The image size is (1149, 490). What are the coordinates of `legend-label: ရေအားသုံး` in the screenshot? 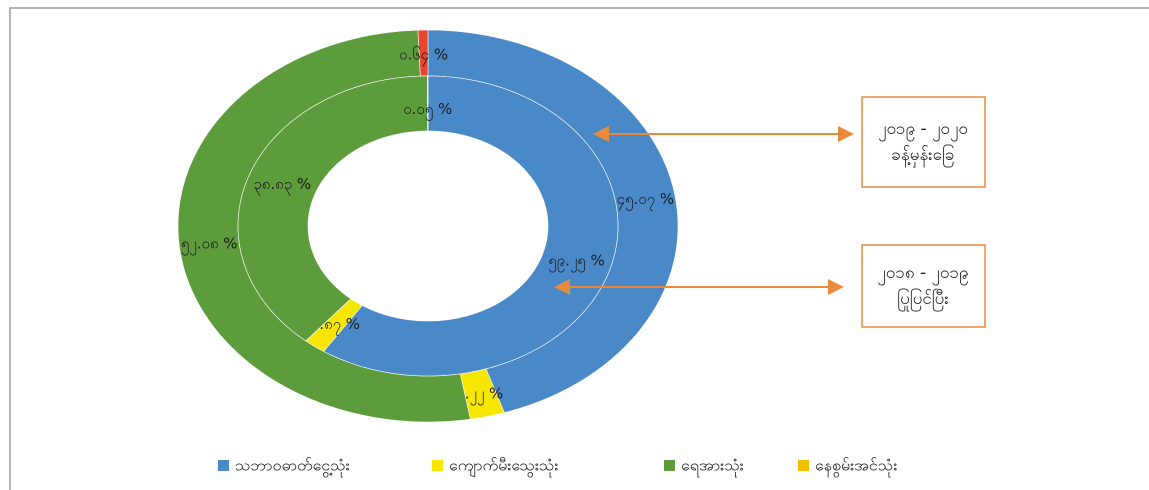 It's located at (712, 467).